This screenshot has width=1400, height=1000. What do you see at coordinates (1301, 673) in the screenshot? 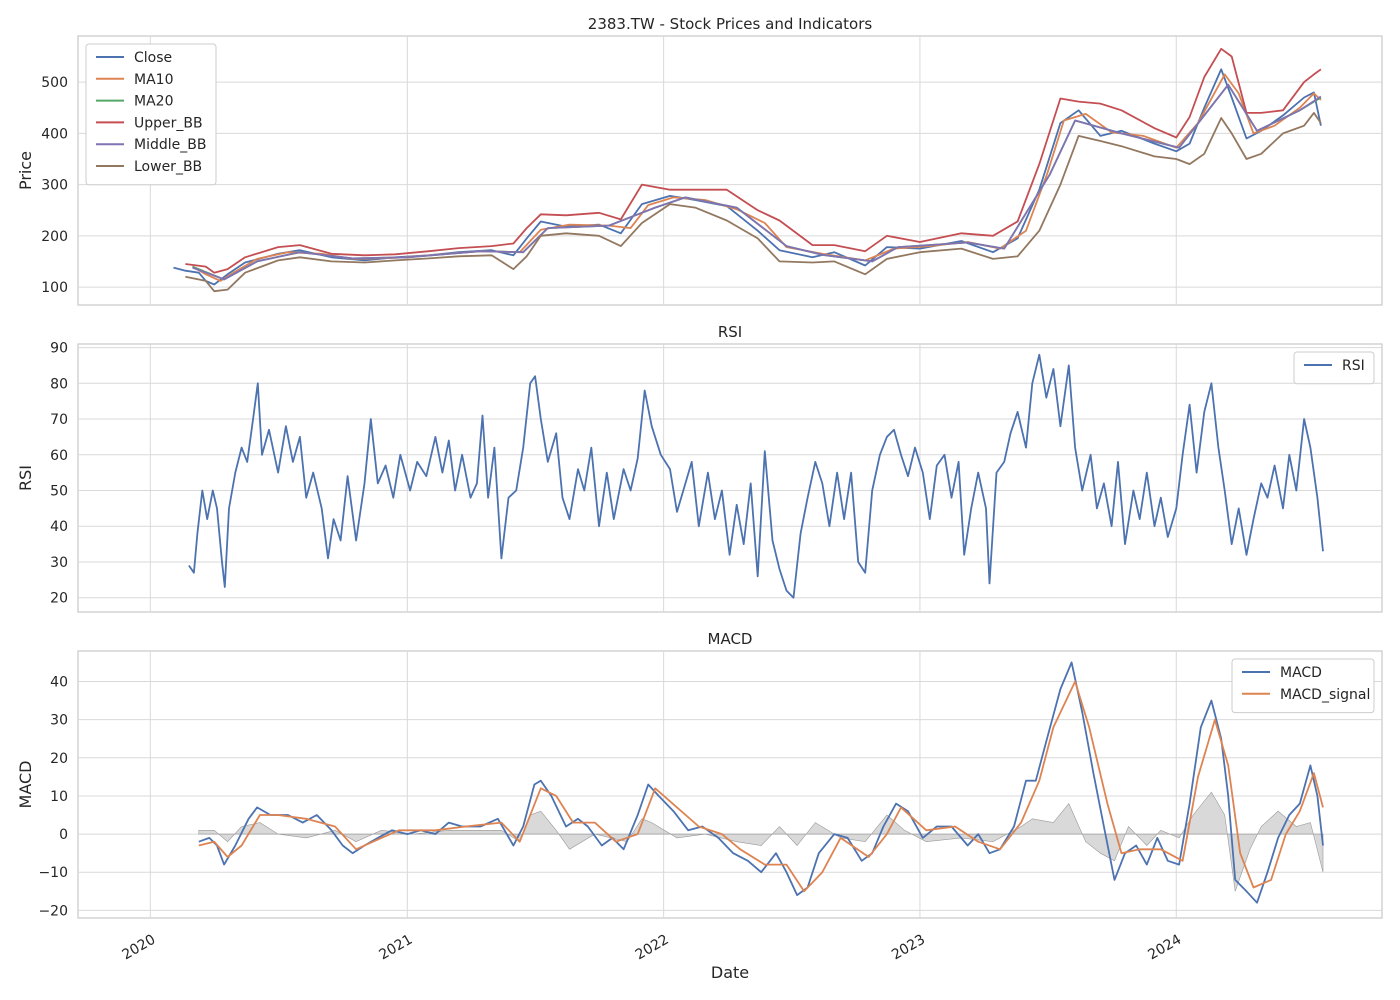
I see `legend-label-macd: MACD` at bounding box center [1301, 673].